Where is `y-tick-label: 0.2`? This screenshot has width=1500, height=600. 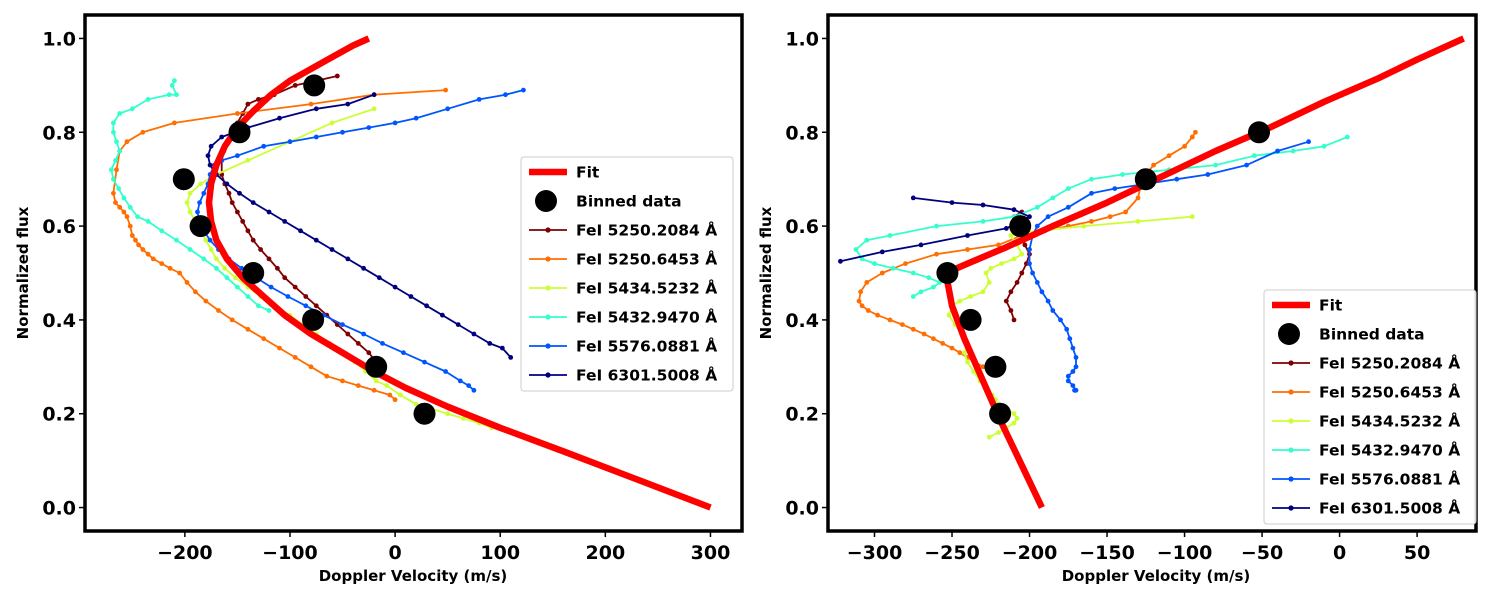 y-tick-label: 0.2 is located at coordinates (802, 415).